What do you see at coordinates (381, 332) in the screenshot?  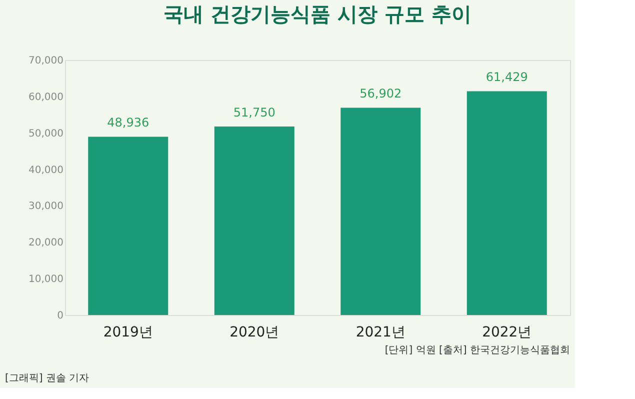 I see `x-tick-label: 2021년` at bounding box center [381, 332].